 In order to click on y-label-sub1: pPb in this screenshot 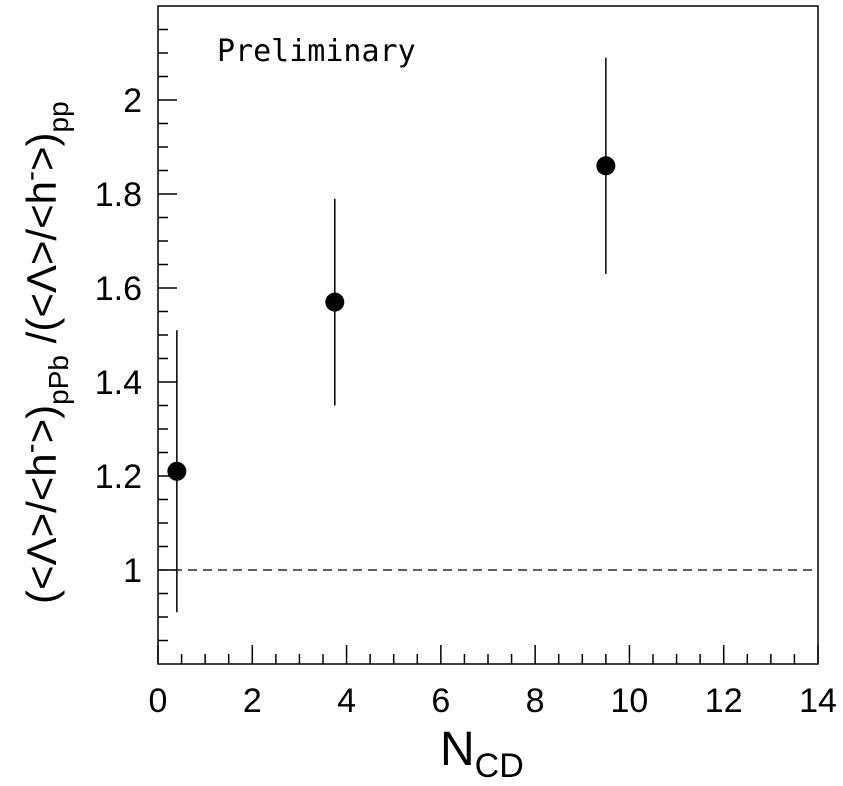, I will do `click(58, 380)`.